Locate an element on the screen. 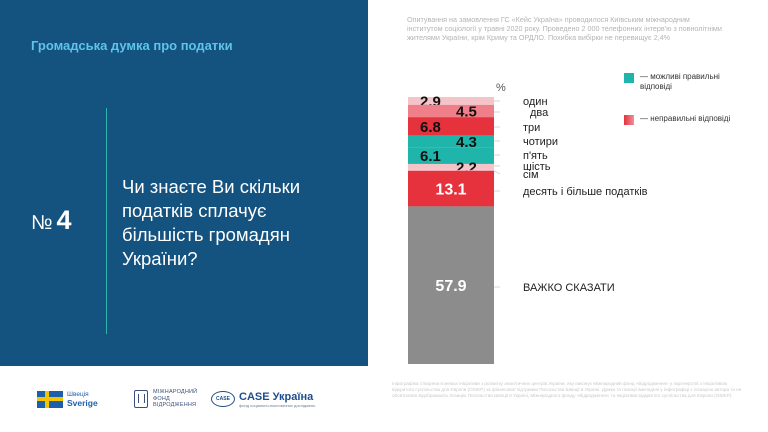  value-label-3: 6.8 is located at coordinates (430, 127).